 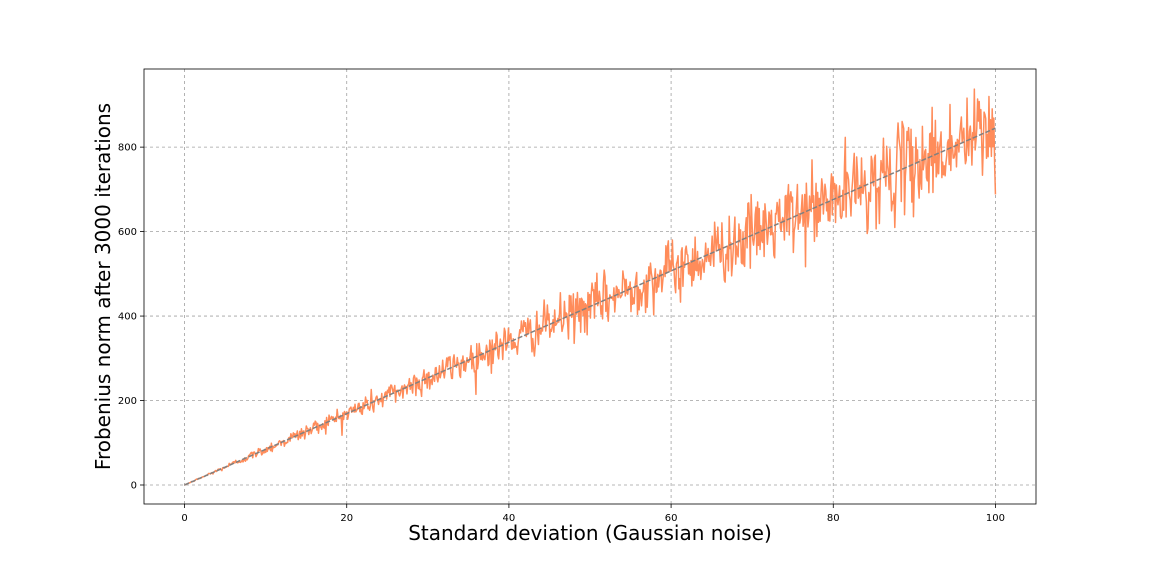 What do you see at coordinates (509, 518) in the screenshot?
I see `x-tick-label: 40` at bounding box center [509, 518].